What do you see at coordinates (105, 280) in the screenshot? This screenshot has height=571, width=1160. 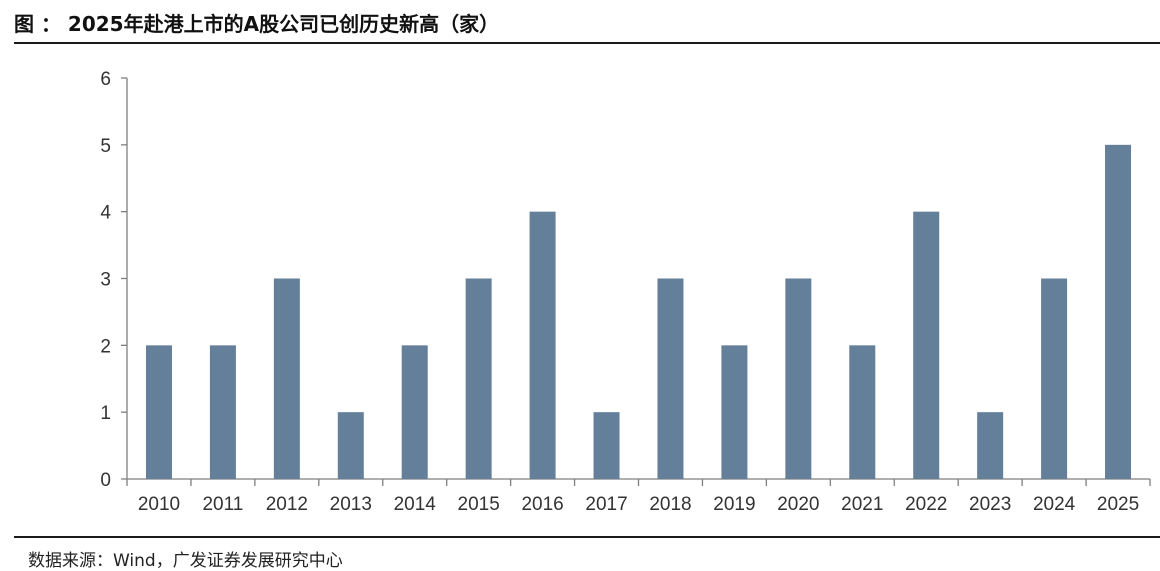 I see `y-tick-label: 3` at bounding box center [105, 280].